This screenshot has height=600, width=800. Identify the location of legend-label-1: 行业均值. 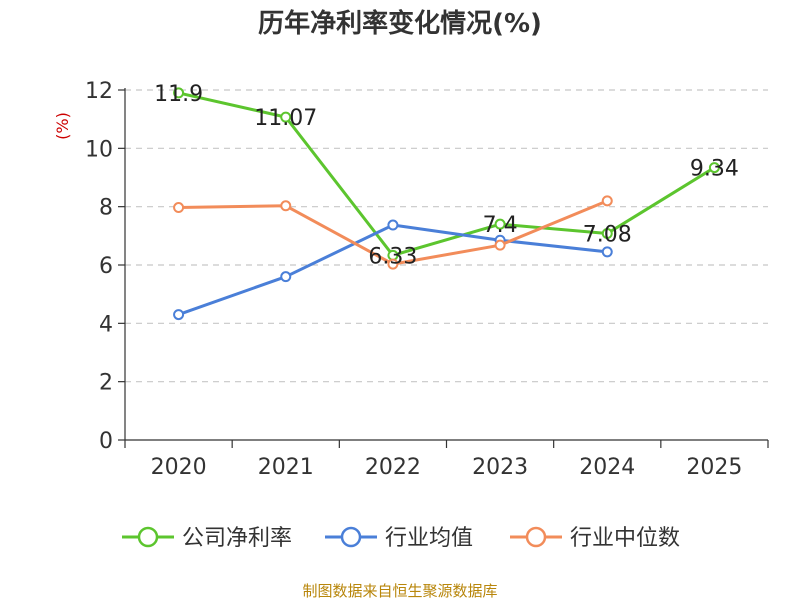
(429, 538).